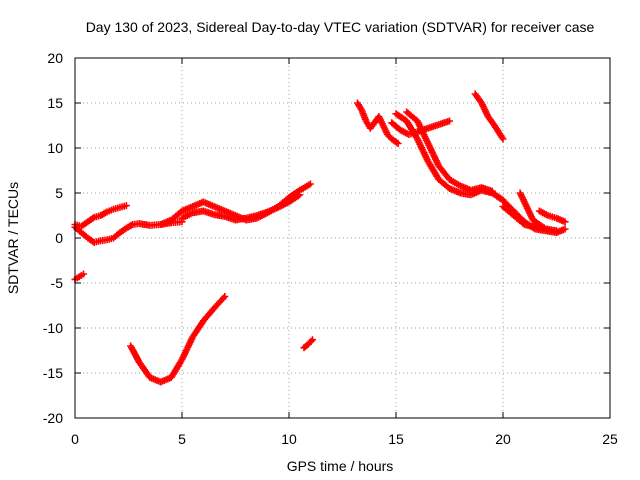  I want to click on series-track-d, so click(241, 207).